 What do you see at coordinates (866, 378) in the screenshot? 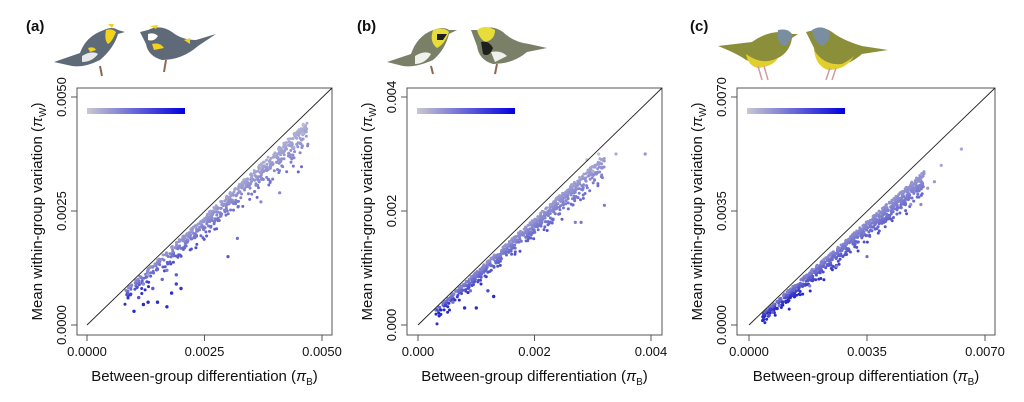
I see `x-axis-label: Between-group differentiation (πB)` at bounding box center [866, 378].